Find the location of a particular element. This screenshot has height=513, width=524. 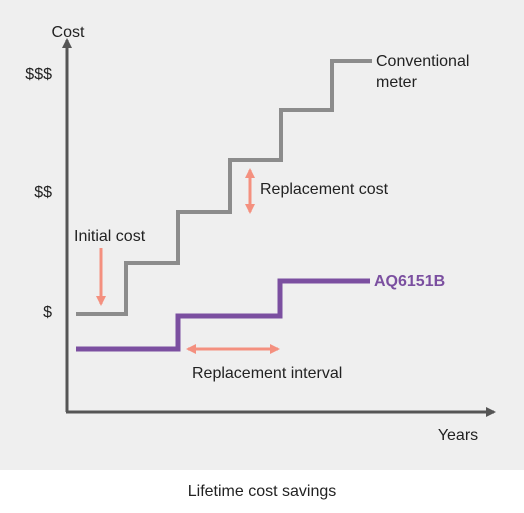

series-label: Conventional is located at coordinates (422, 61).